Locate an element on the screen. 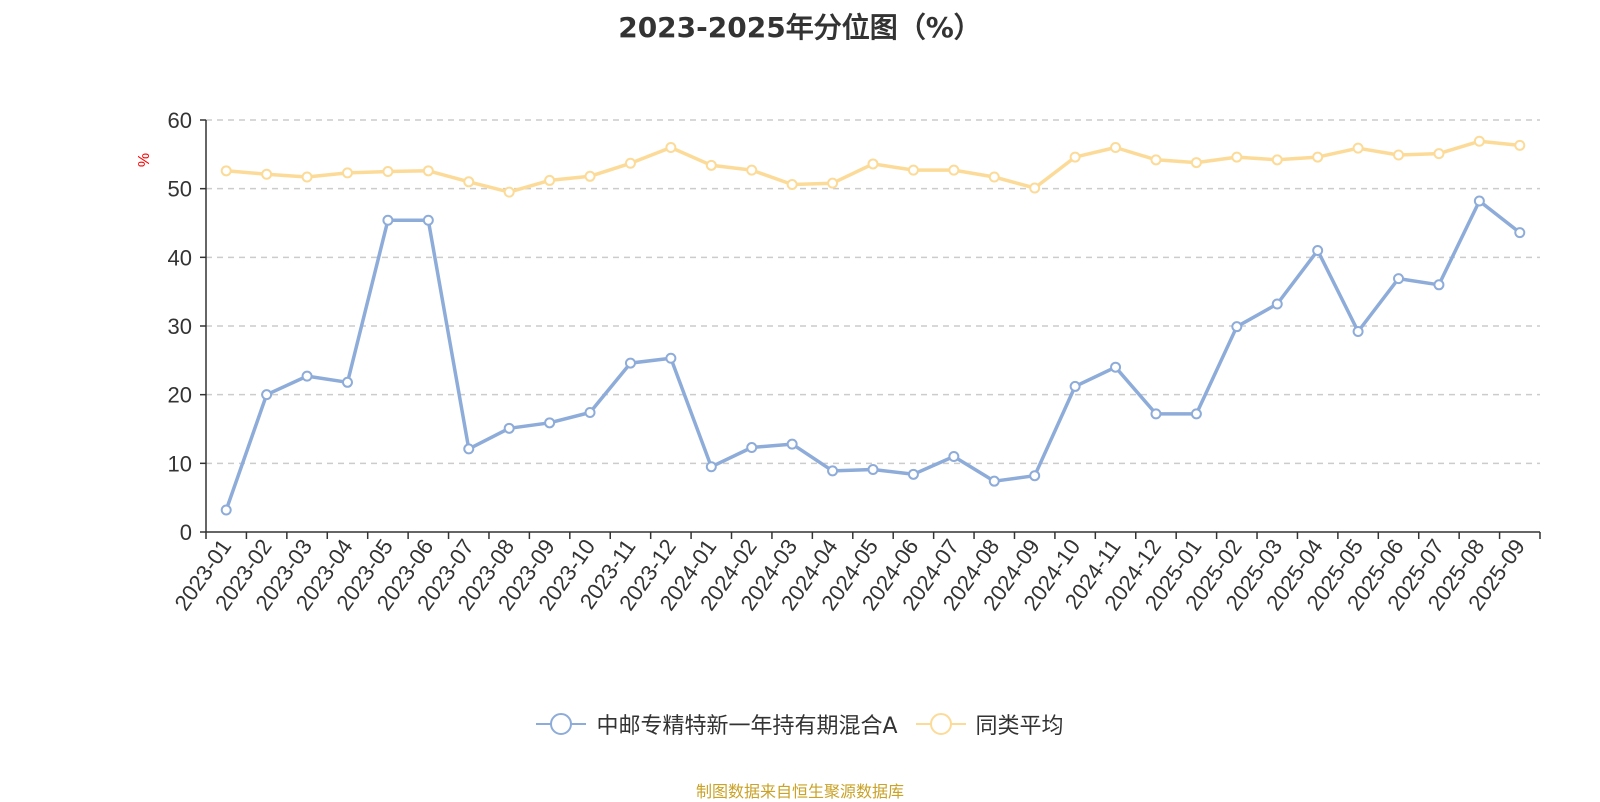 The height and width of the screenshot is (802, 1600). legend-item-fund: 中邮专精特新一年持有期混合A is located at coordinates (717, 724).